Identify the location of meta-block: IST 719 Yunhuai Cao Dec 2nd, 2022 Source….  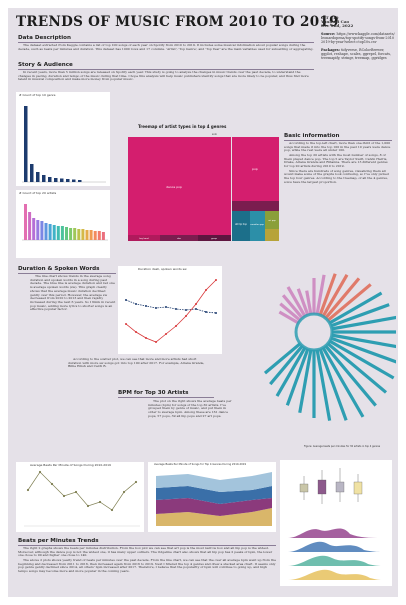
(358, 38).